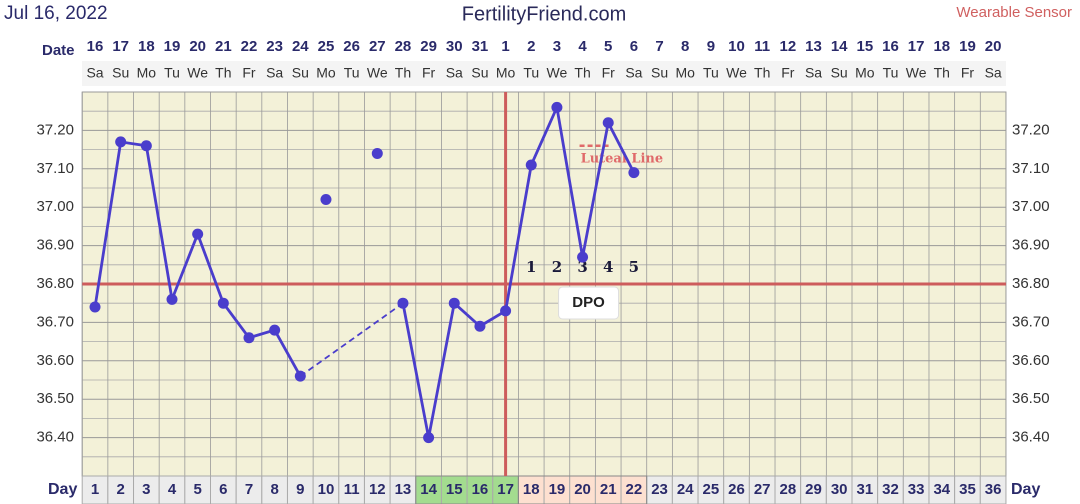  What do you see at coordinates (685, 46) in the screenshot?
I see `date-number: 8` at bounding box center [685, 46].